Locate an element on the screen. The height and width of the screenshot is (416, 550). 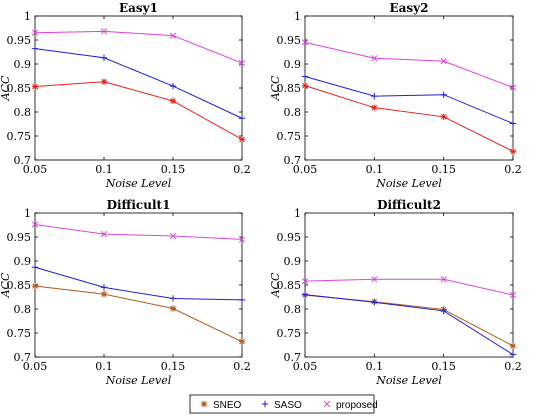
legend-box is located at coordinates (282, 404).